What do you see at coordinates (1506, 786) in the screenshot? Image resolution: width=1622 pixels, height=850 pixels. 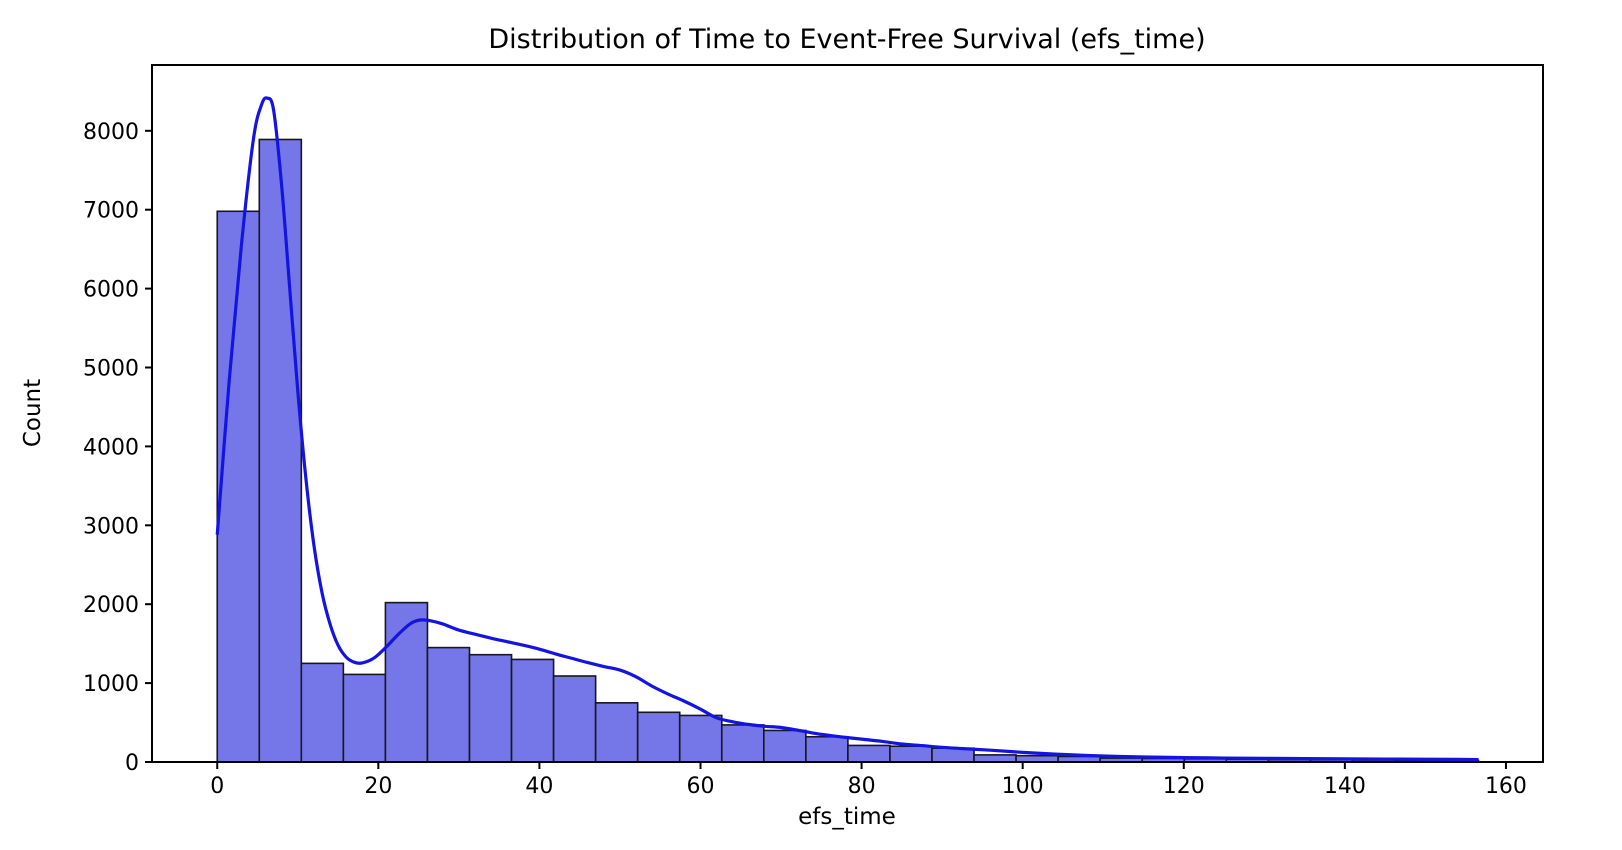 I see `x-tick-label: 160` at bounding box center [1506, 786].